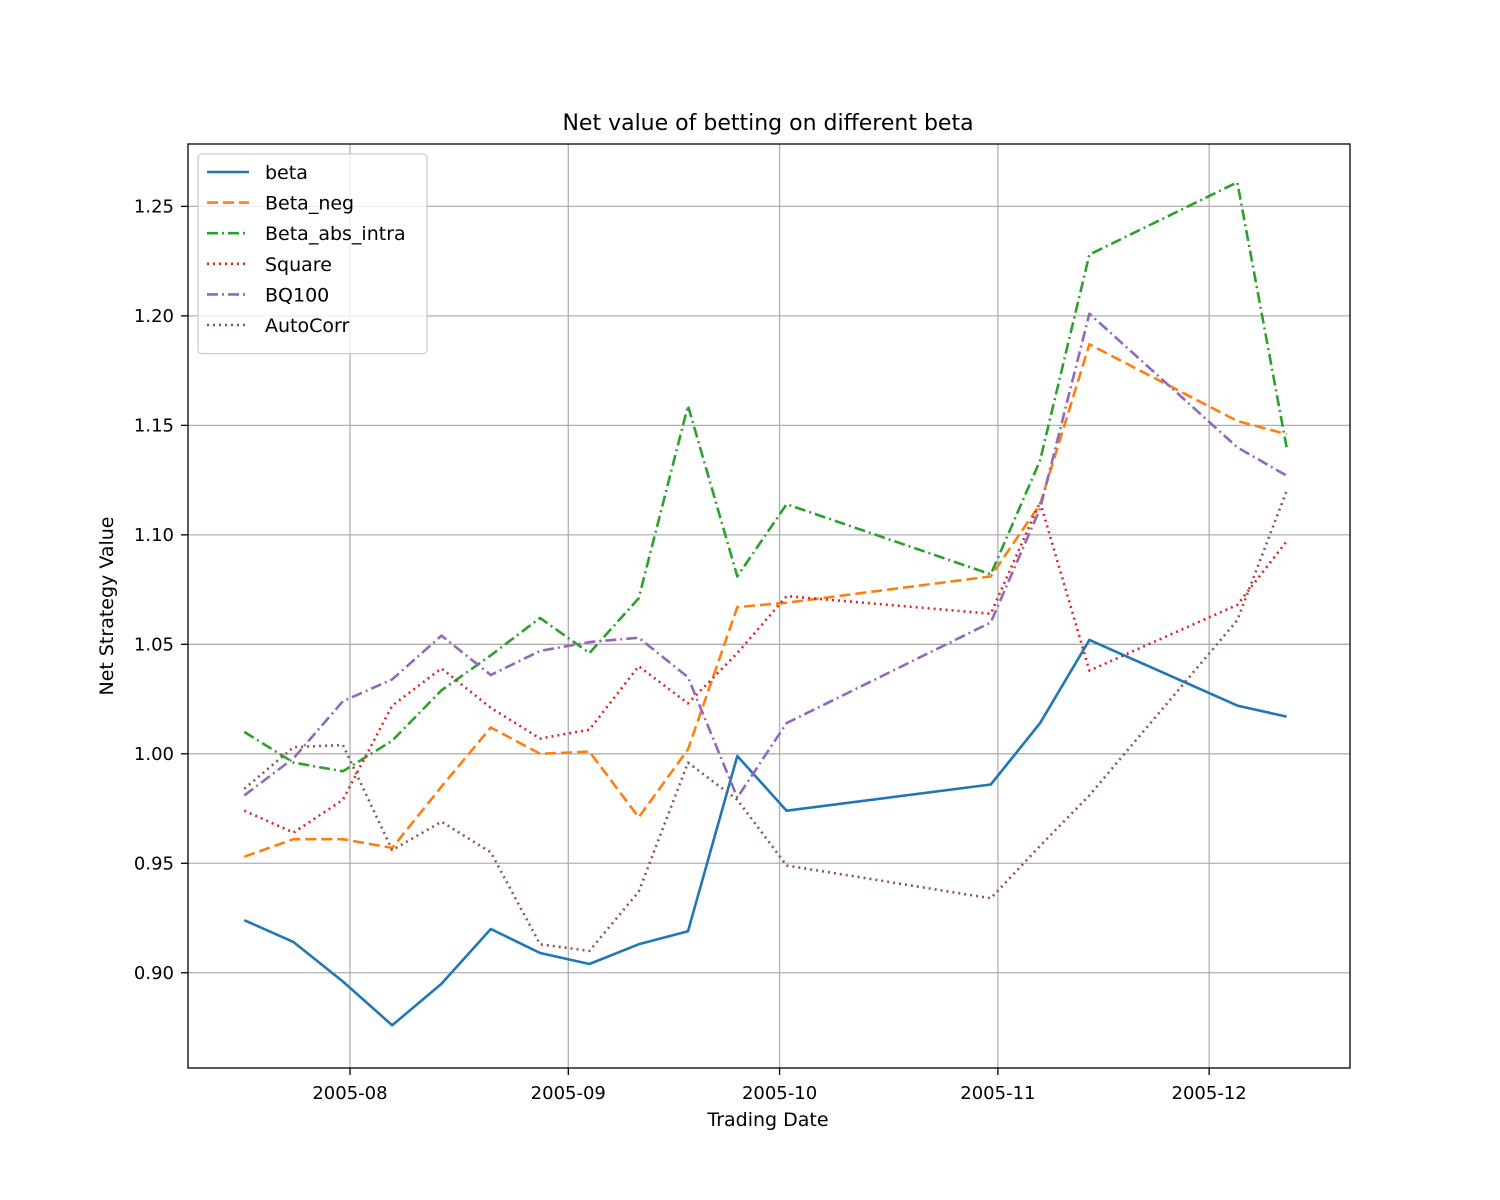  What do you see at coordinates (154, 644) in the screenshot?
I see `y-tick-label: 1.05` at bounding box center [154, 644].